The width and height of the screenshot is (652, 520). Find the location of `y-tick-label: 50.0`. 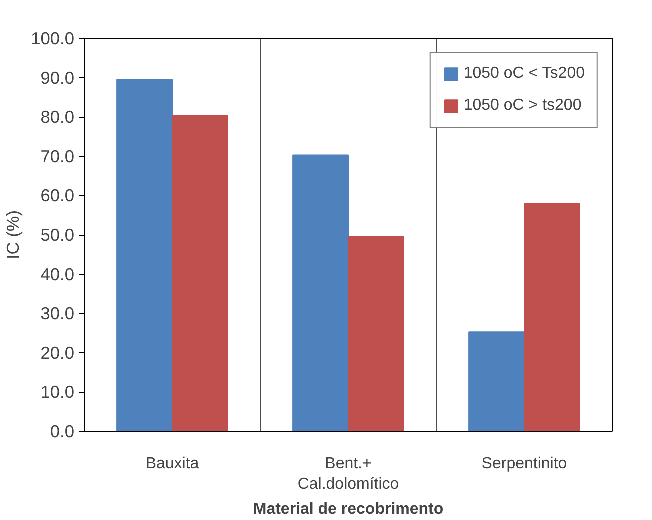

y-tick-label: 50.0 is located at coordinates (57, 235).